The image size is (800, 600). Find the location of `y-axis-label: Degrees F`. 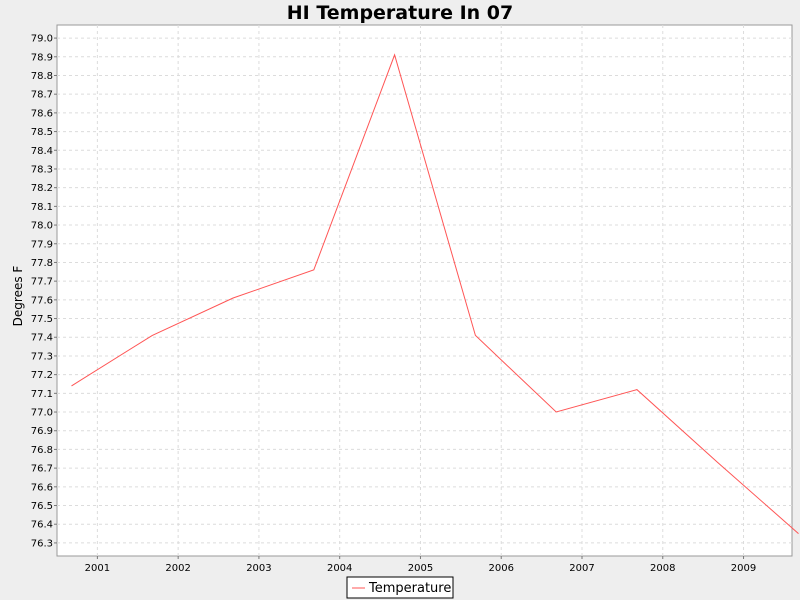

y-axis-label: Degrees F is located at coordinates (18, 296).